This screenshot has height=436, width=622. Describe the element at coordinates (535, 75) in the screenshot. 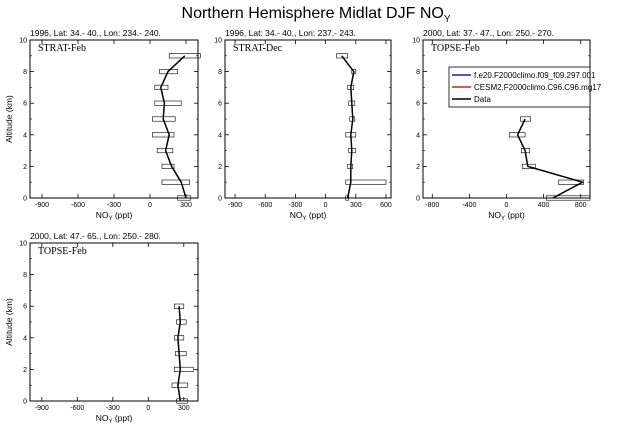

I see `legend-label: f.e20.F2000climo.f09_f09.297.001` at that location.